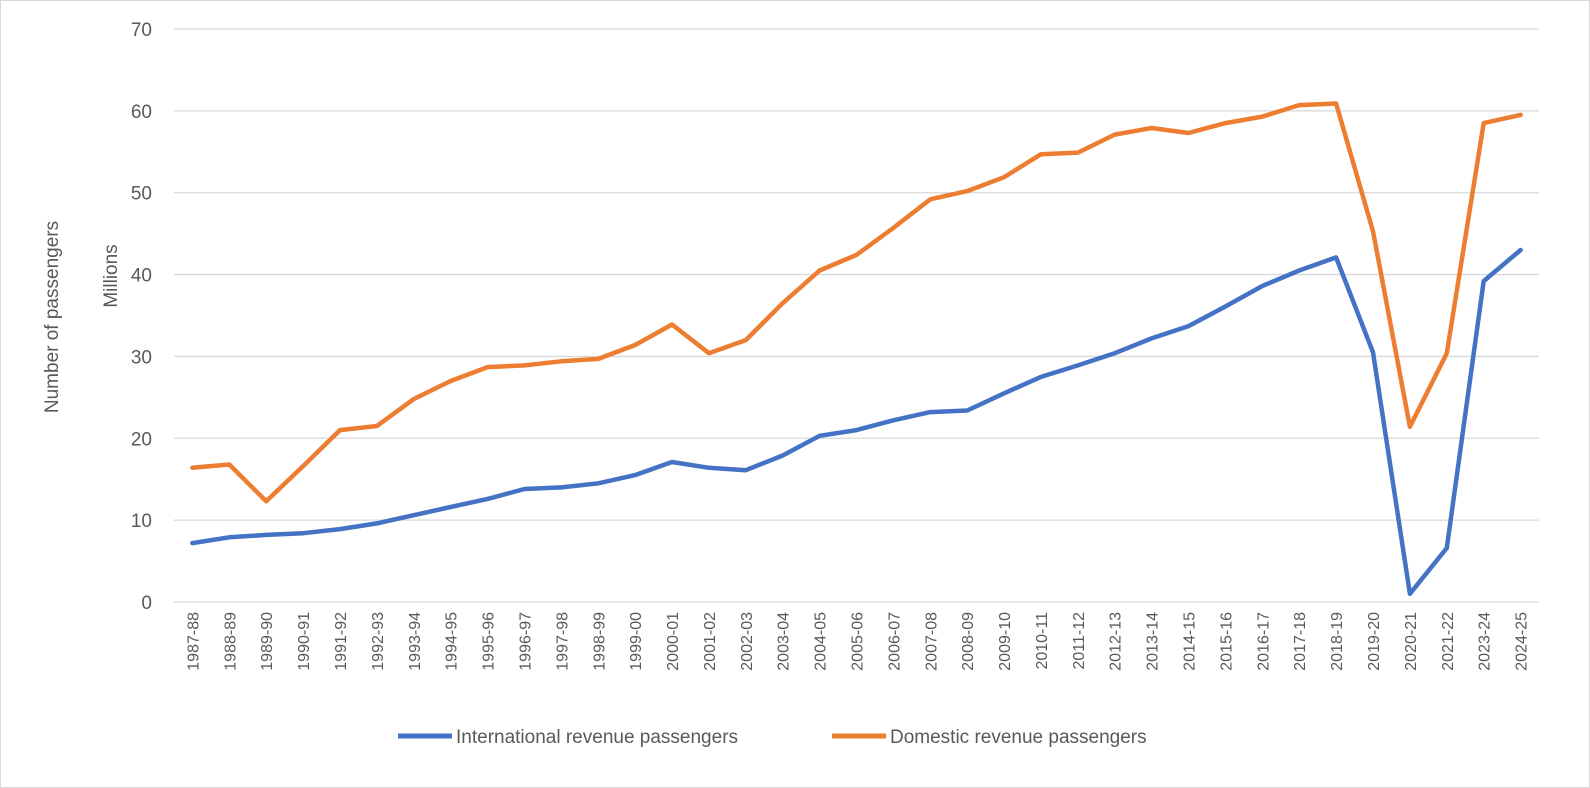 This screenshot has height=788, width=1590. What do you see at coordinates (1042, 641) in the screenshot?
I see `x-tick-label: 2010-11` at bounding box center [1042, 641].